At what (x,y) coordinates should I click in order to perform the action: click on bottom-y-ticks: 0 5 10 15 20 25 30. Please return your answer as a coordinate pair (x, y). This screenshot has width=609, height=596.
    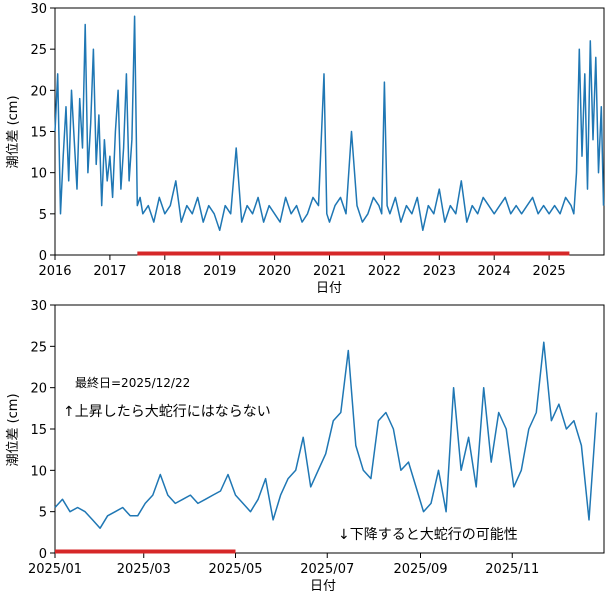
    Looking at the image, I should click on (42, 430).